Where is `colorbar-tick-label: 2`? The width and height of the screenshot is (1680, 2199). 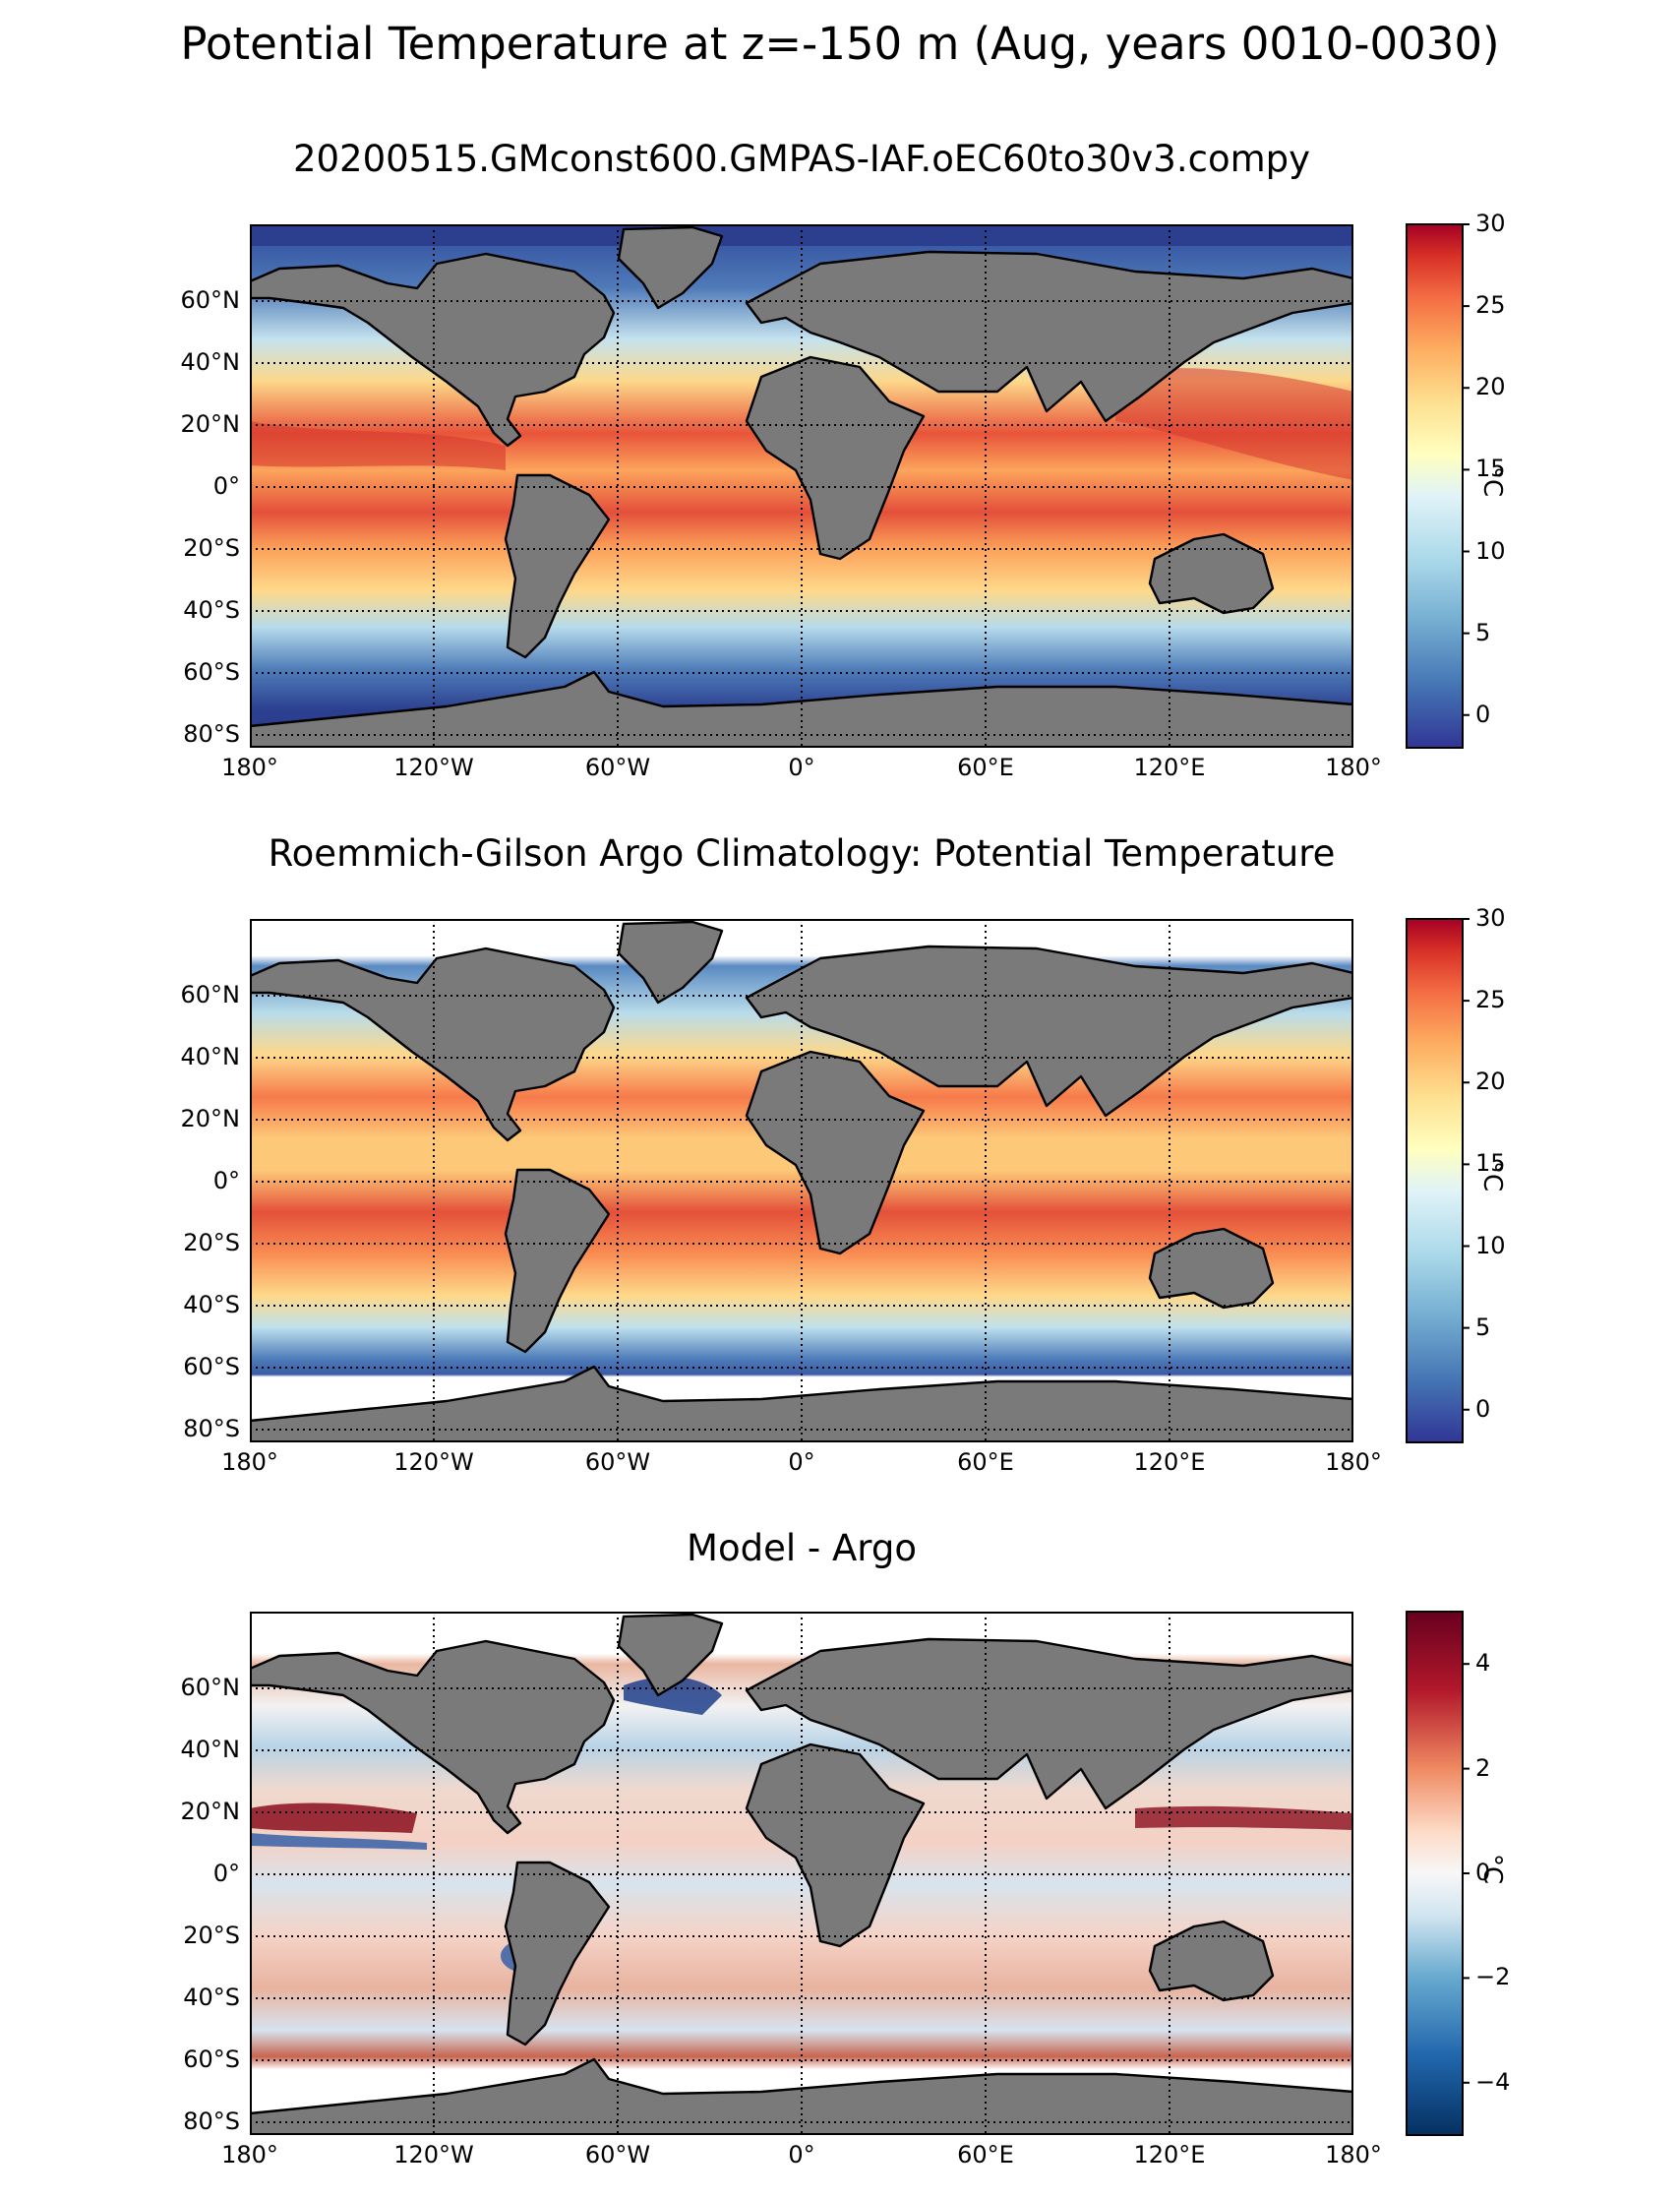
colorbar-tick-label: 2 is located at coordinates (1483, 1767).